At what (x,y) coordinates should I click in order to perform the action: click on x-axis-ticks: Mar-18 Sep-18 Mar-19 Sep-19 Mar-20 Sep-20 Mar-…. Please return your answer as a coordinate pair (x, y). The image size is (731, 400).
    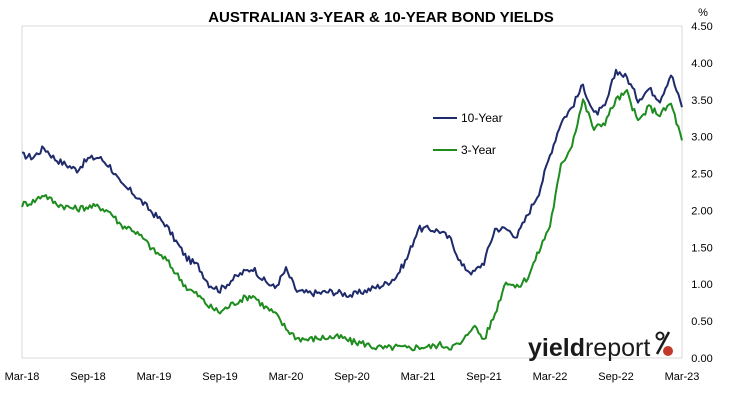
    Looking at the image, I should click on (352, 377).